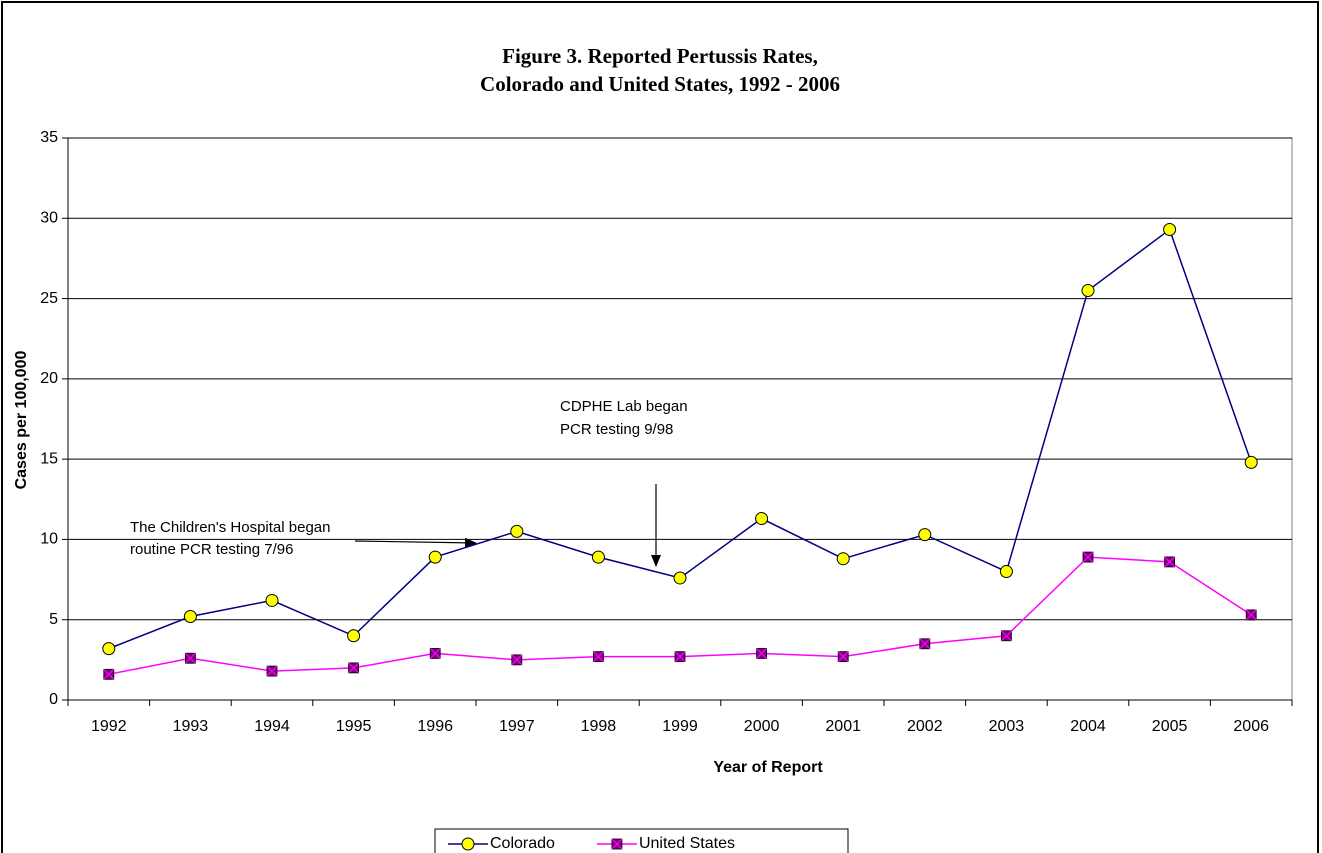 The width and height of the screenshot is (1322, 853). Describe the element at coordinates (599, 726) in the screenshot. I see `x-tick-label: 1998` at that location.